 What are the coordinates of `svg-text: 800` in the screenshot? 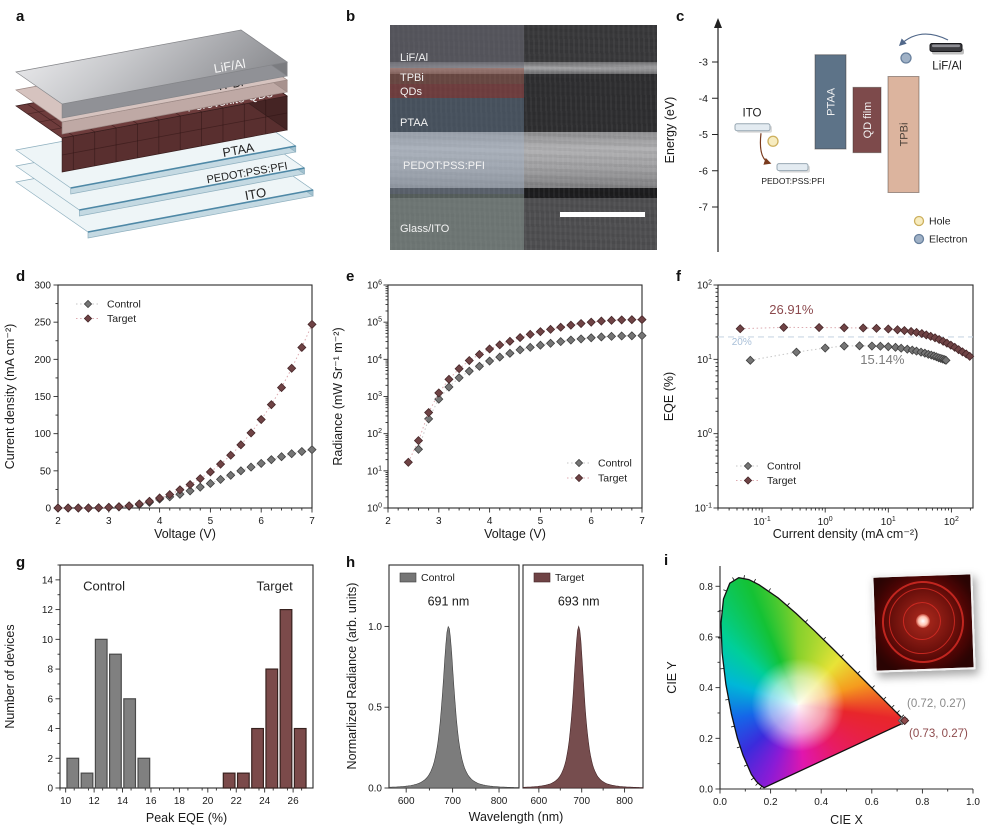 It's located at (499, 801).